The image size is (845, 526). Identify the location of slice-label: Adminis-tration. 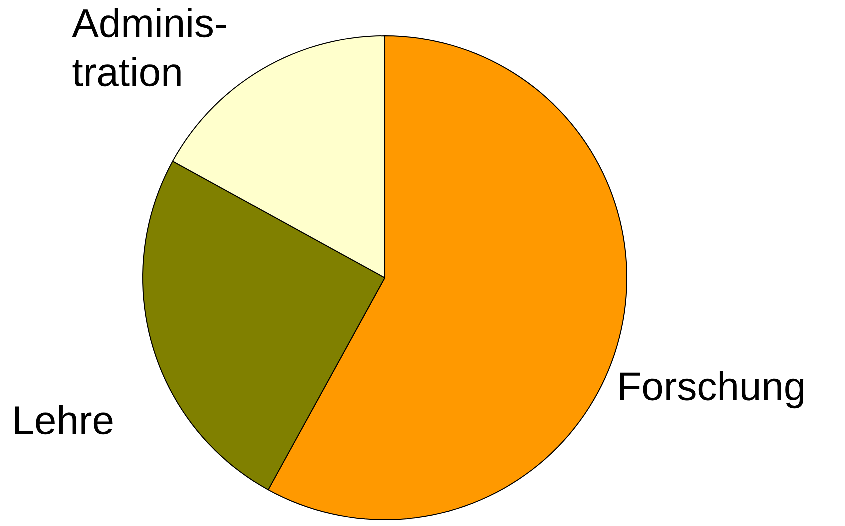
(149, 47).